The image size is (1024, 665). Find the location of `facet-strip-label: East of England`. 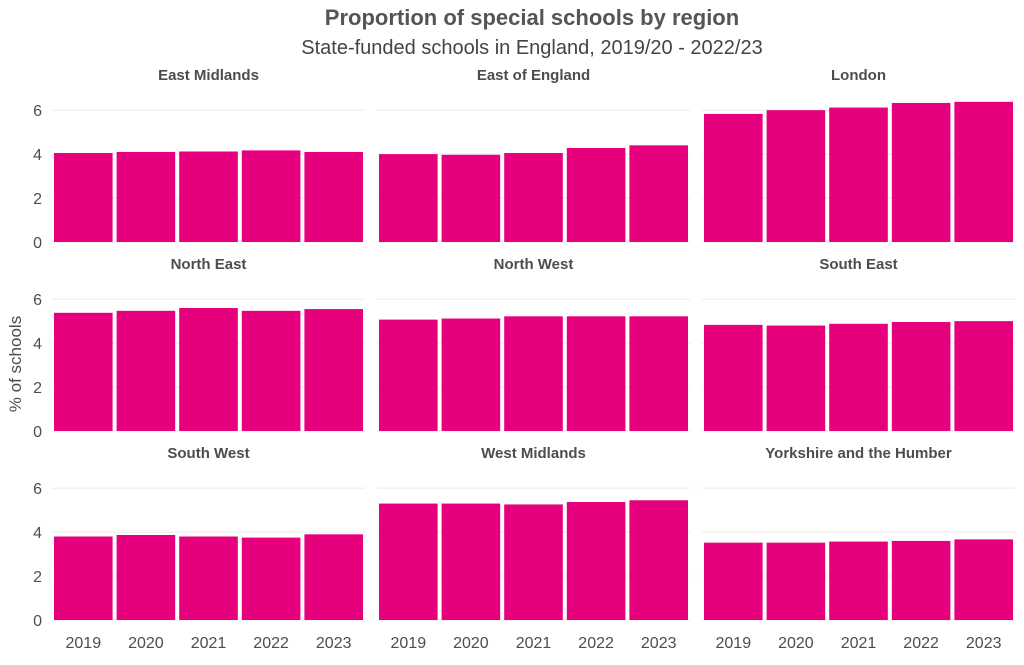

facet-strip-label: East of England is located at coordinates (533, 75).